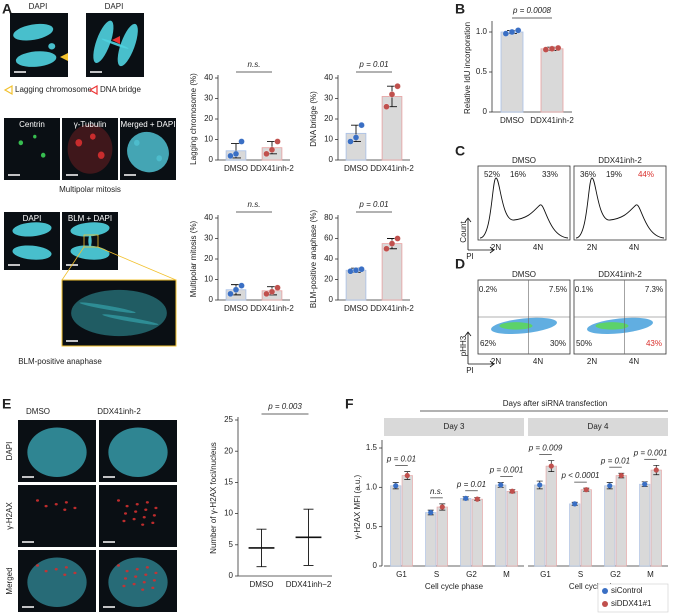 This screenshot has height=614, width=673. I want to click on y-tick-label: 5, so click(231, 544).